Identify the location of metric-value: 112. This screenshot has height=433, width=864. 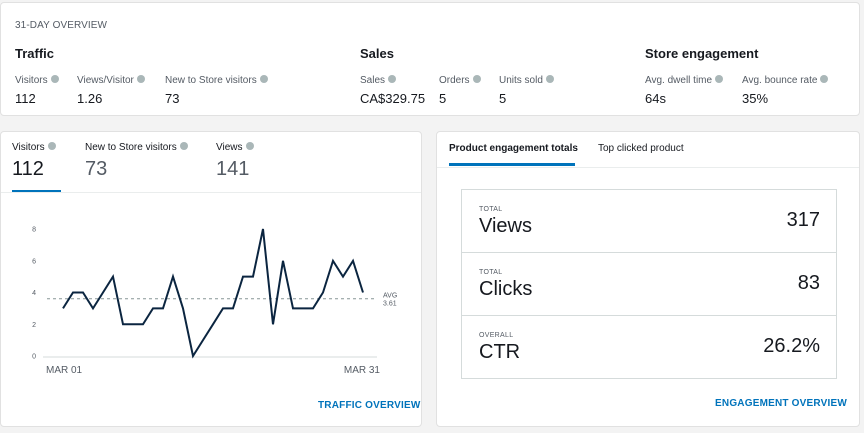
(25, 98).